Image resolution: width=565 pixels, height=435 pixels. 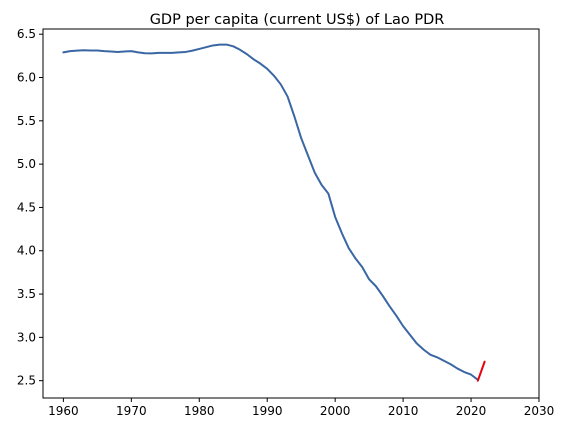 I want to click on x-tick-label: 2020, so click(x=471, y=411).